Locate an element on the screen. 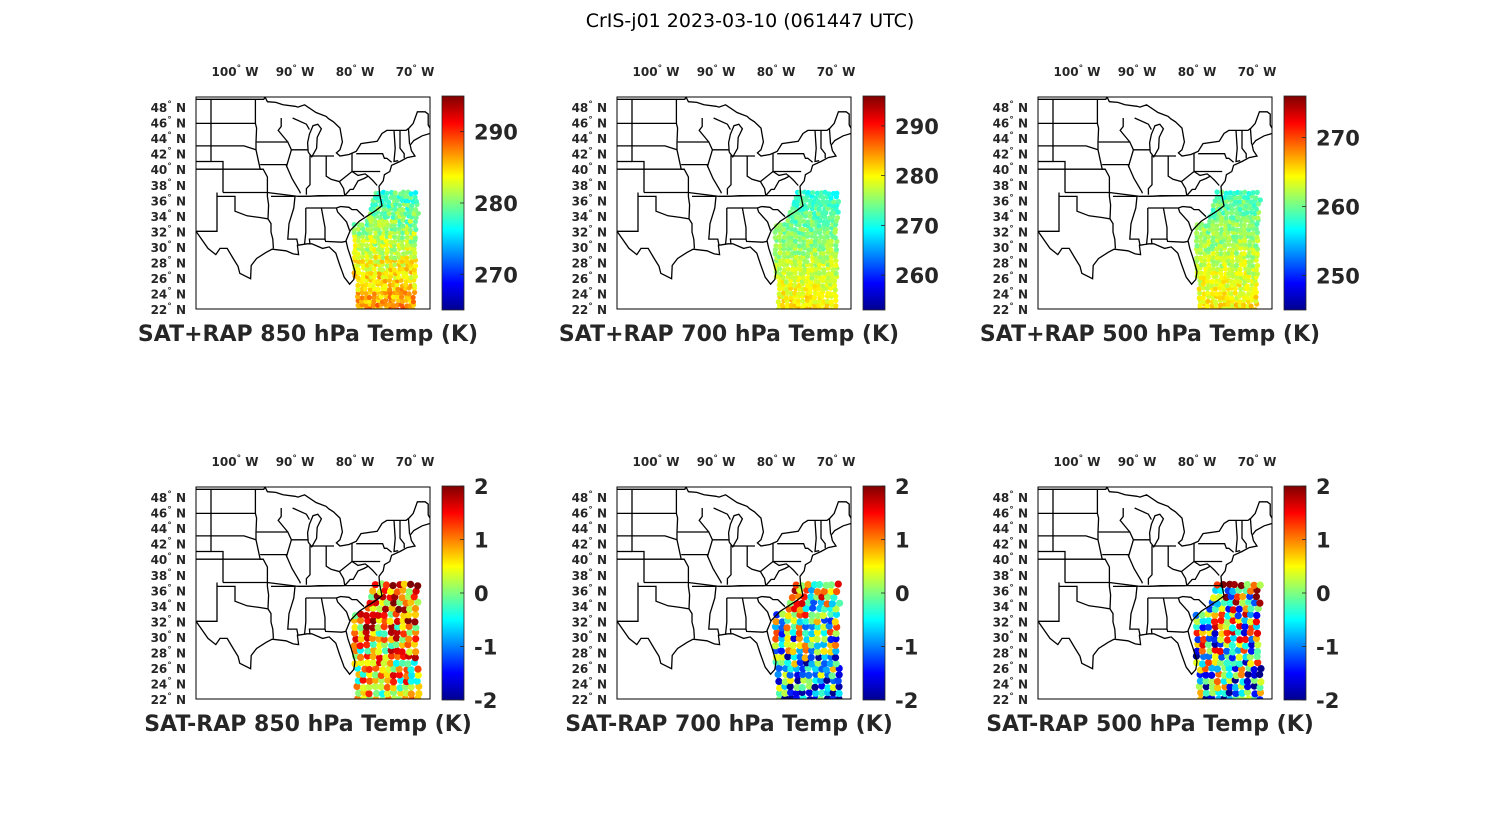  lon-tick-label: 80° W is located at coordinates (776, 71).